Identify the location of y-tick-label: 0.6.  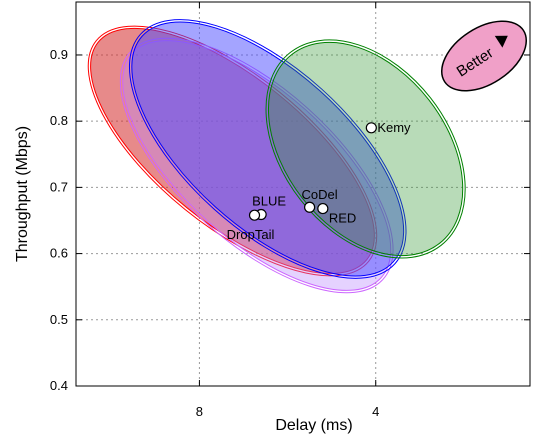
(59, 253).